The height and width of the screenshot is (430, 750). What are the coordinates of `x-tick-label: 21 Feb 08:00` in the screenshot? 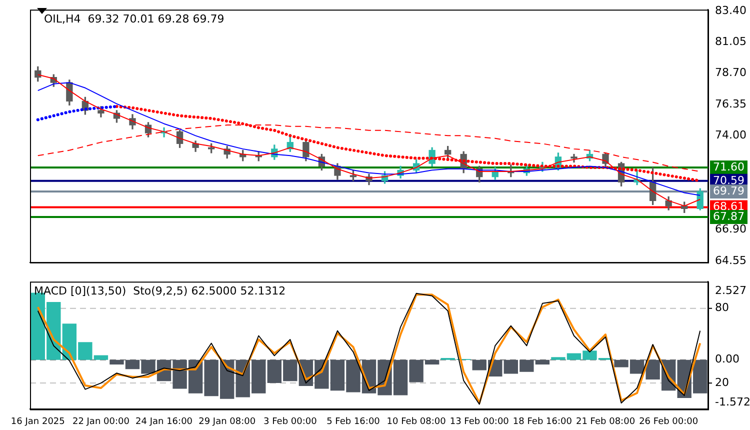 It's located at (606, 421).